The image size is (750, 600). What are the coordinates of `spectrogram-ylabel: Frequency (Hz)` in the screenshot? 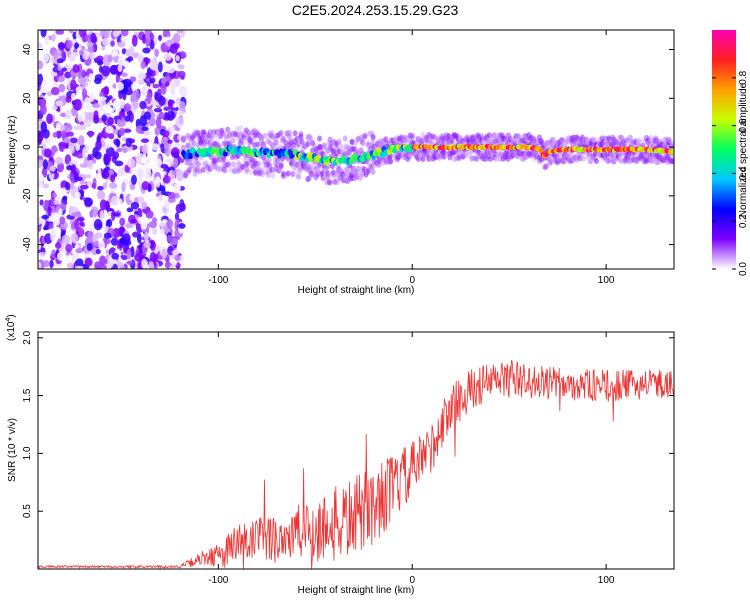 It's located at (12, 150).